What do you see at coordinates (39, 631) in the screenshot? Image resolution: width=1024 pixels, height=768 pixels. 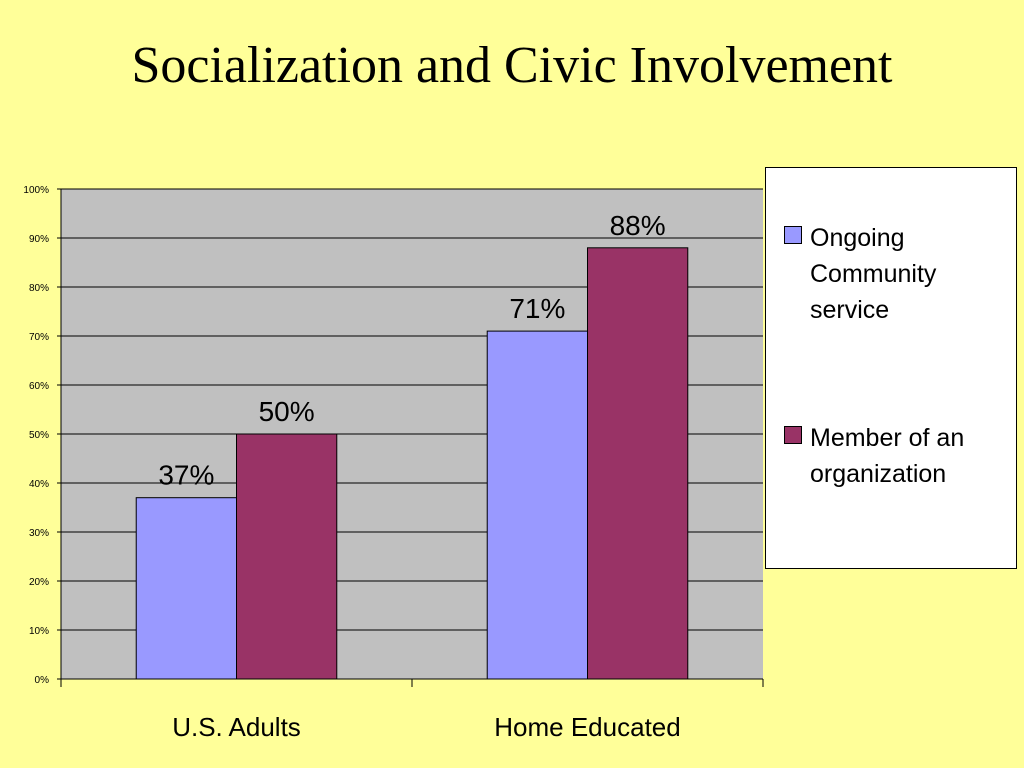 I see `y-tick-label: 10%` at bounding box center [39, 631].